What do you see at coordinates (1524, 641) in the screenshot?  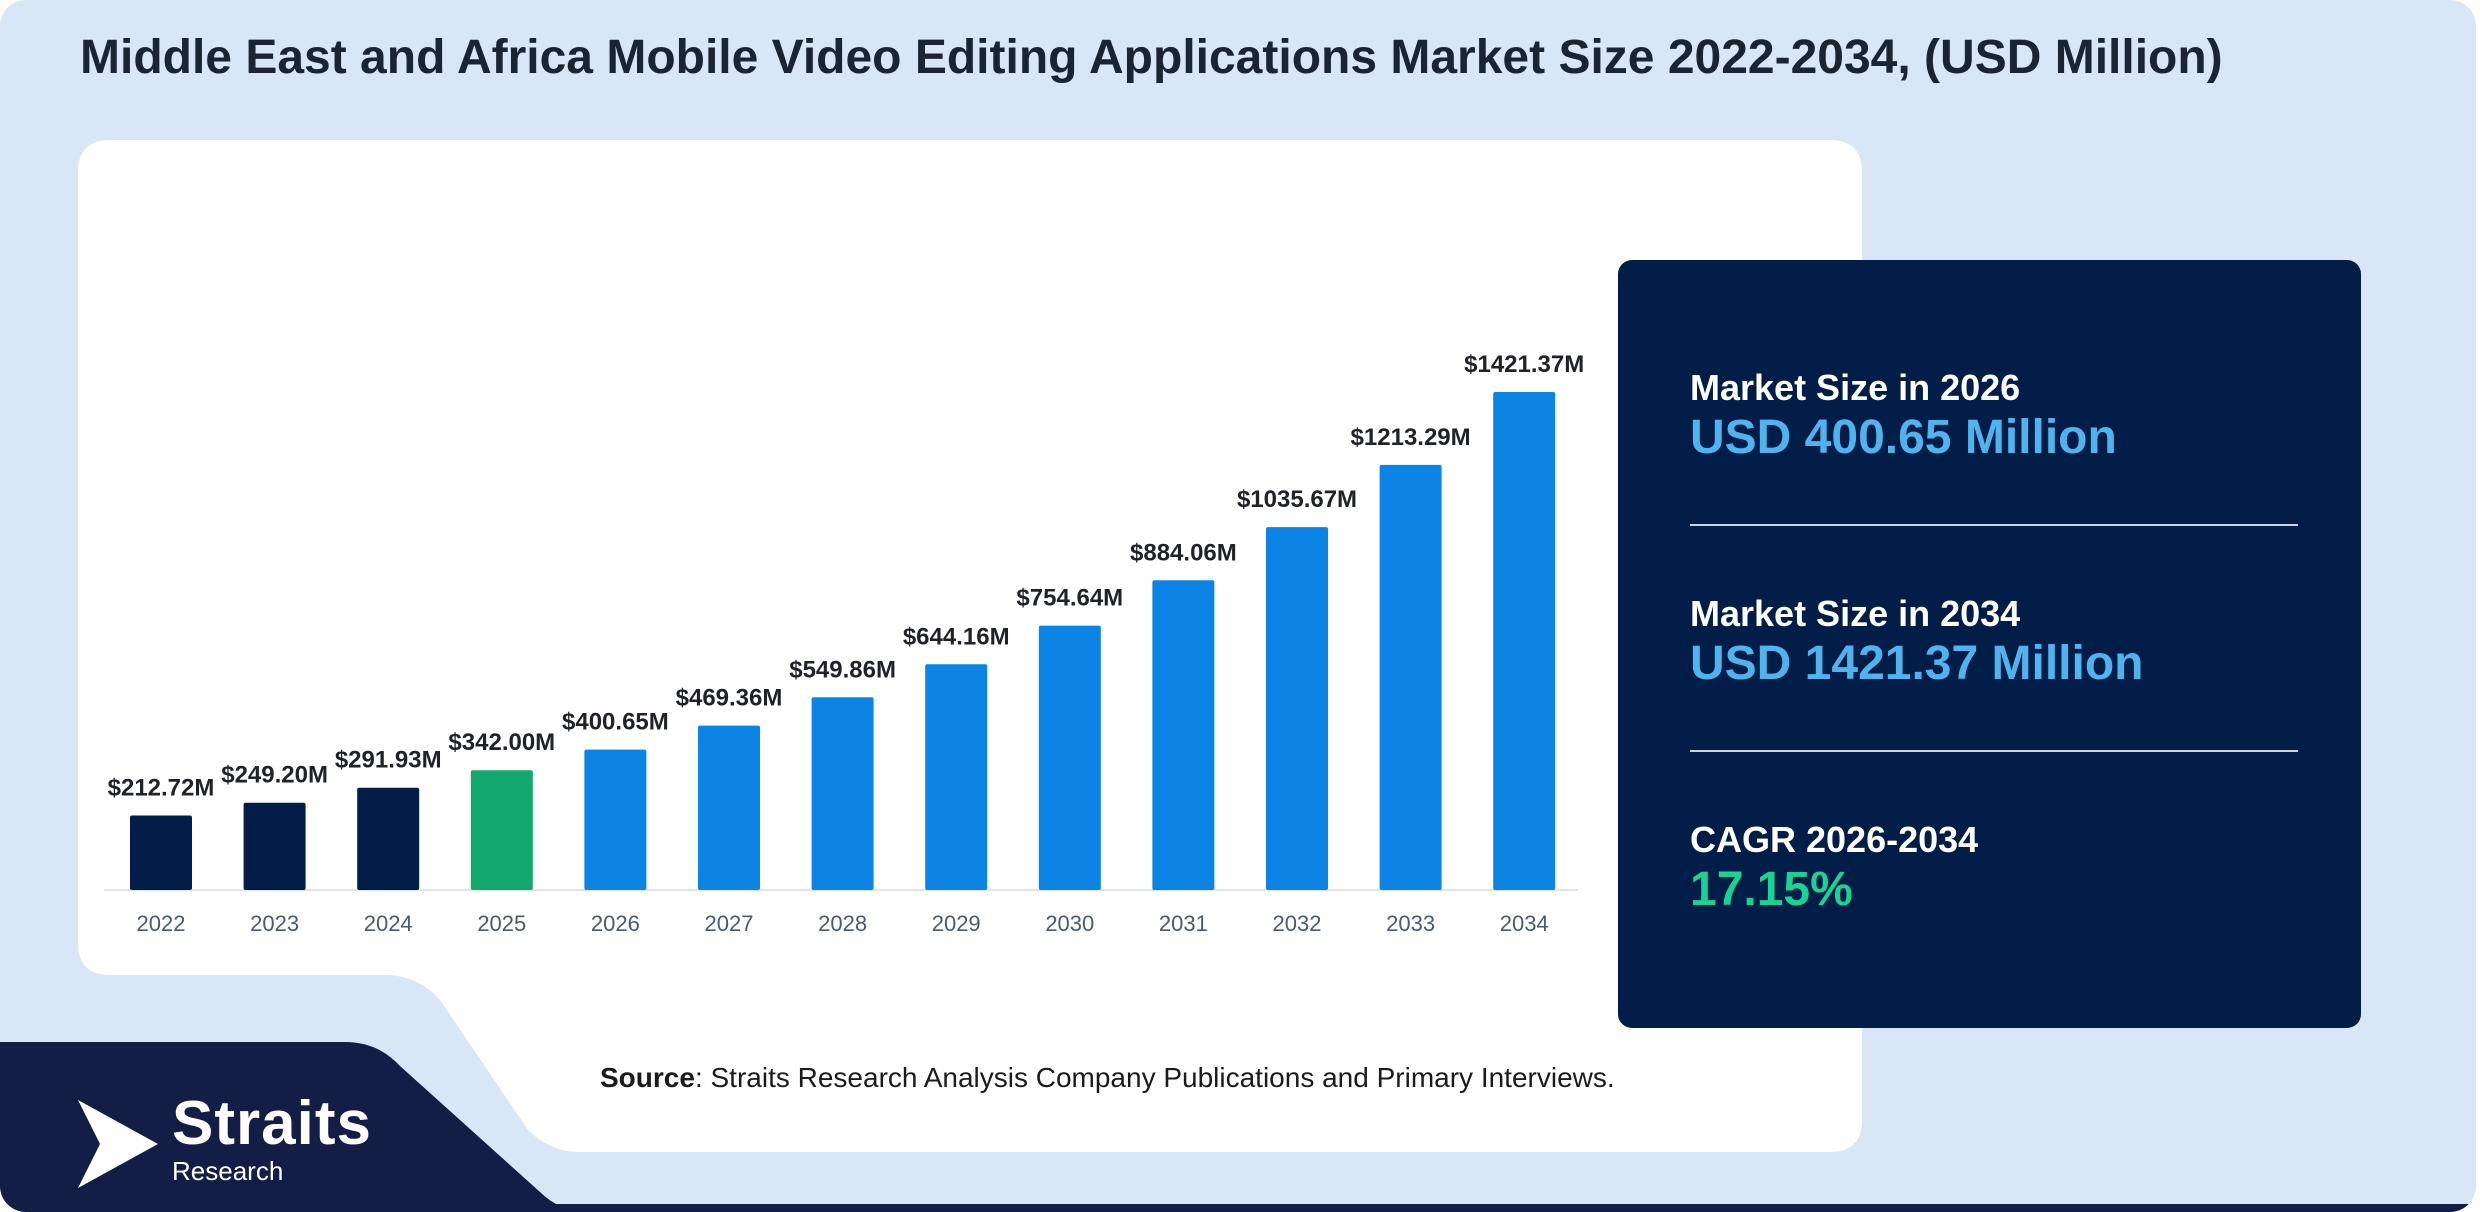 I see `bar-2034` at bounding box center [1524, 641].